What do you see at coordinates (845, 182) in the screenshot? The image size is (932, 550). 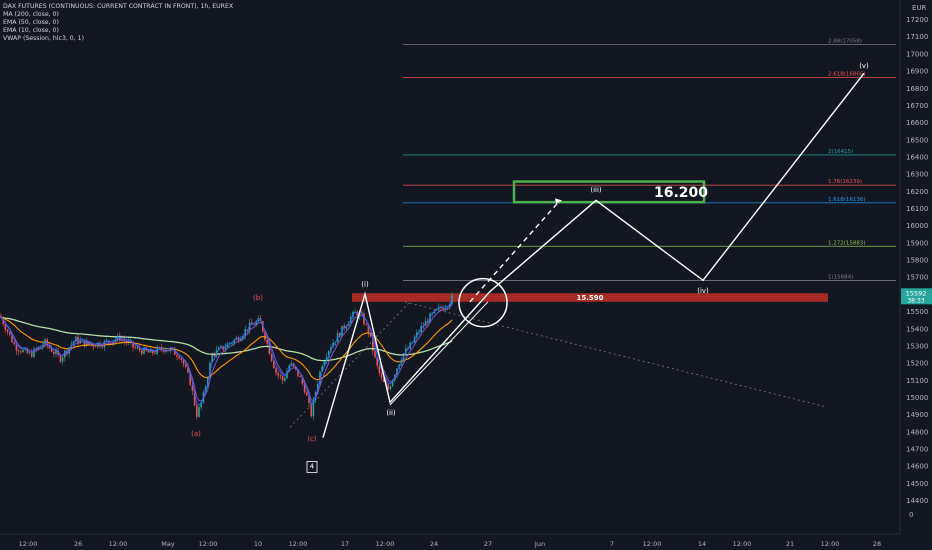 I see `fib-level-label: 1.76(16239)` at bounding box center [845, 182].